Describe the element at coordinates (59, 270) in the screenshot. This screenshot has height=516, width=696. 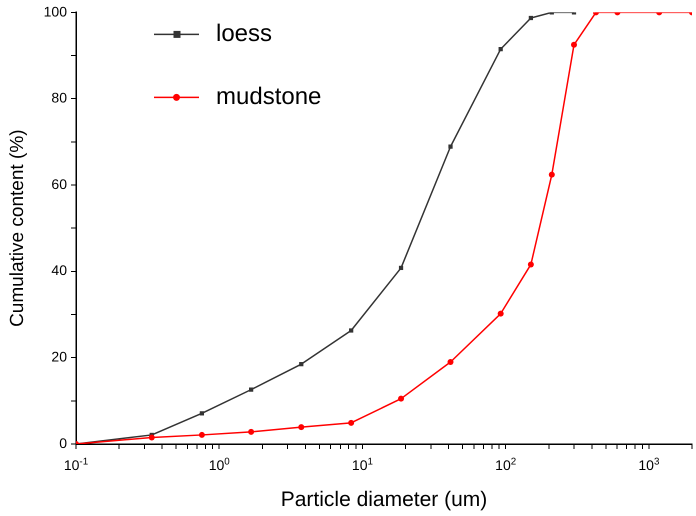
I see `y-tick-label: 40` at that location.